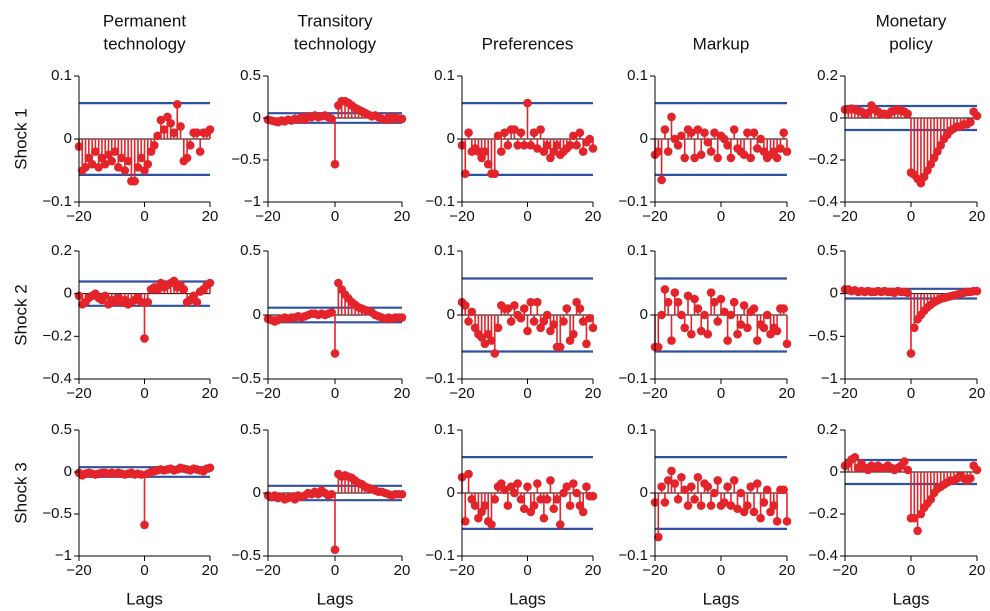 This screenshot has height=611, width=990. I want to click on y-tick-label: −0.1, so click(440, 201).